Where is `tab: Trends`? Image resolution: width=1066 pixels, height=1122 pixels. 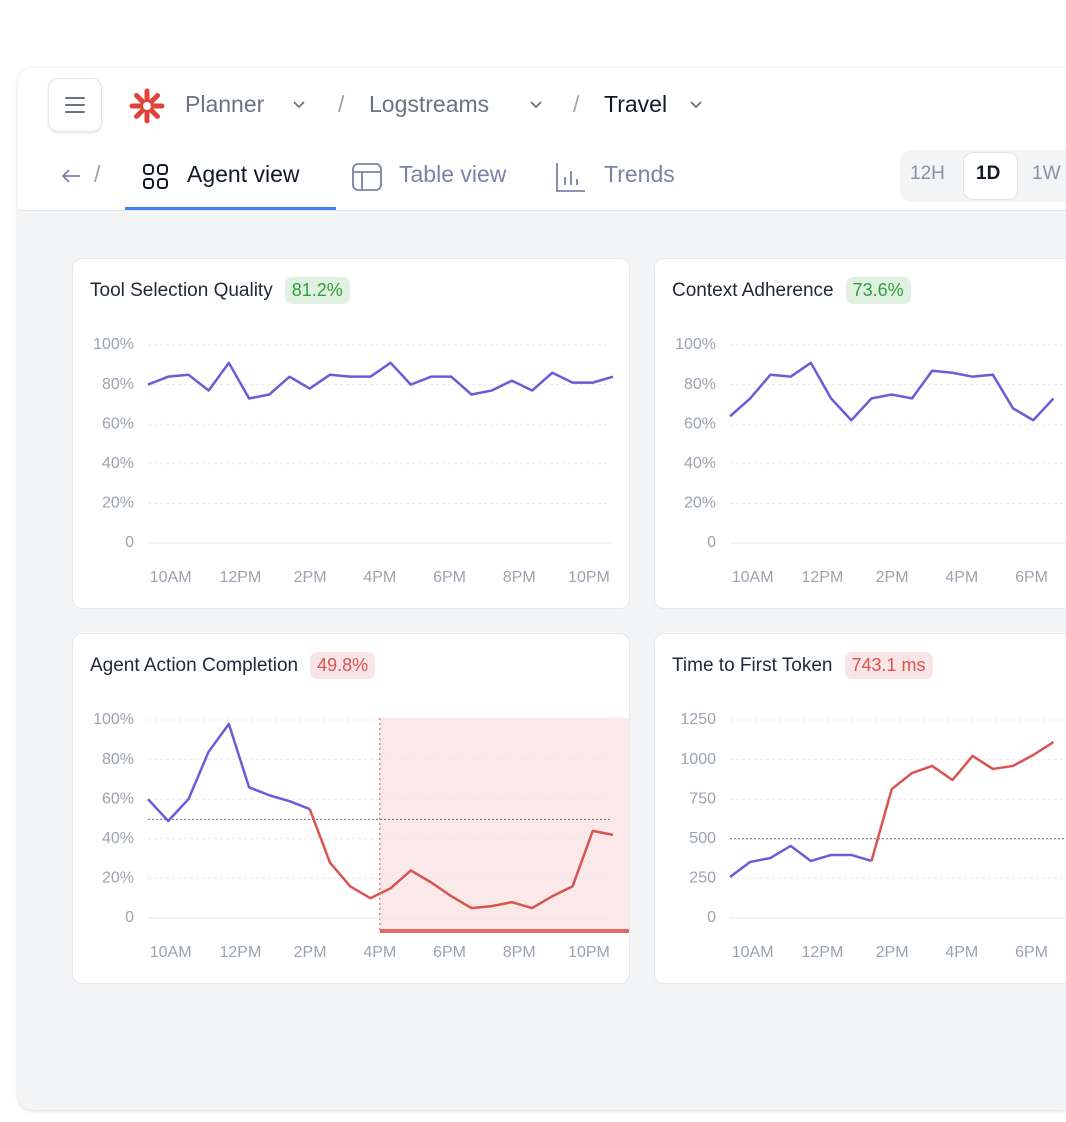 tab: Trends is located at coordinates (639, 174).